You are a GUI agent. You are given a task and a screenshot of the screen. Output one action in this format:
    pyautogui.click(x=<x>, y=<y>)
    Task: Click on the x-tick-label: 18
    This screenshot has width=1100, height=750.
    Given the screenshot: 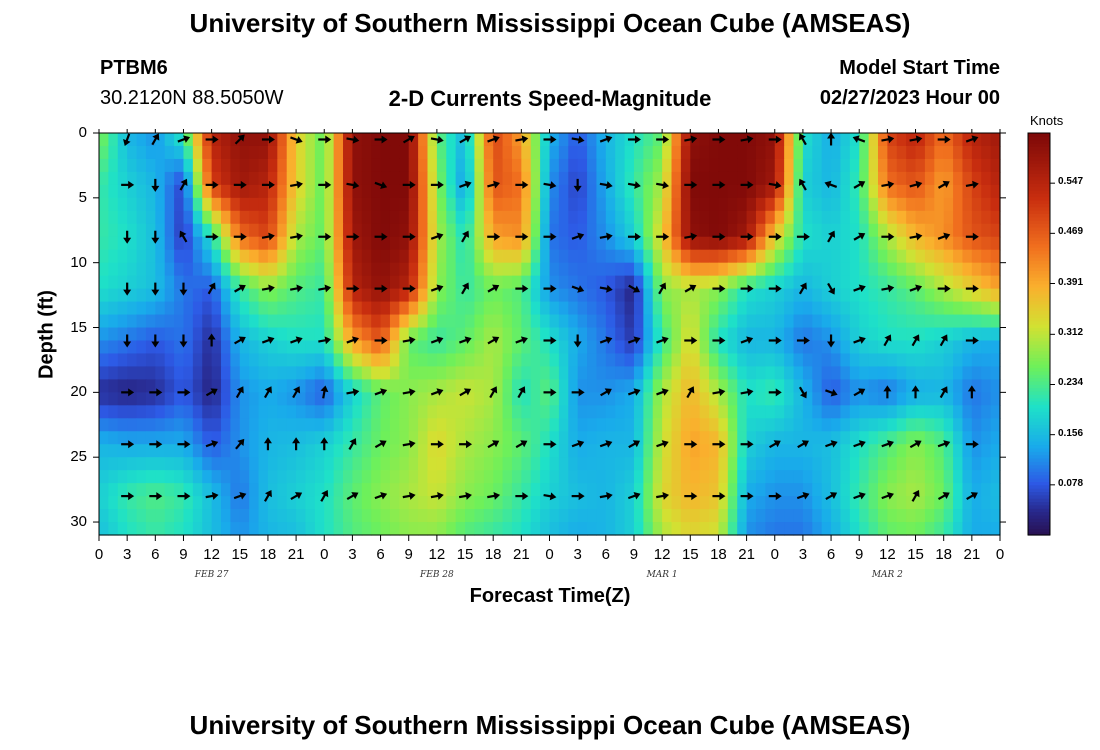 What is the action you would take?
    pyautogui.click(x=718, y=554)
    